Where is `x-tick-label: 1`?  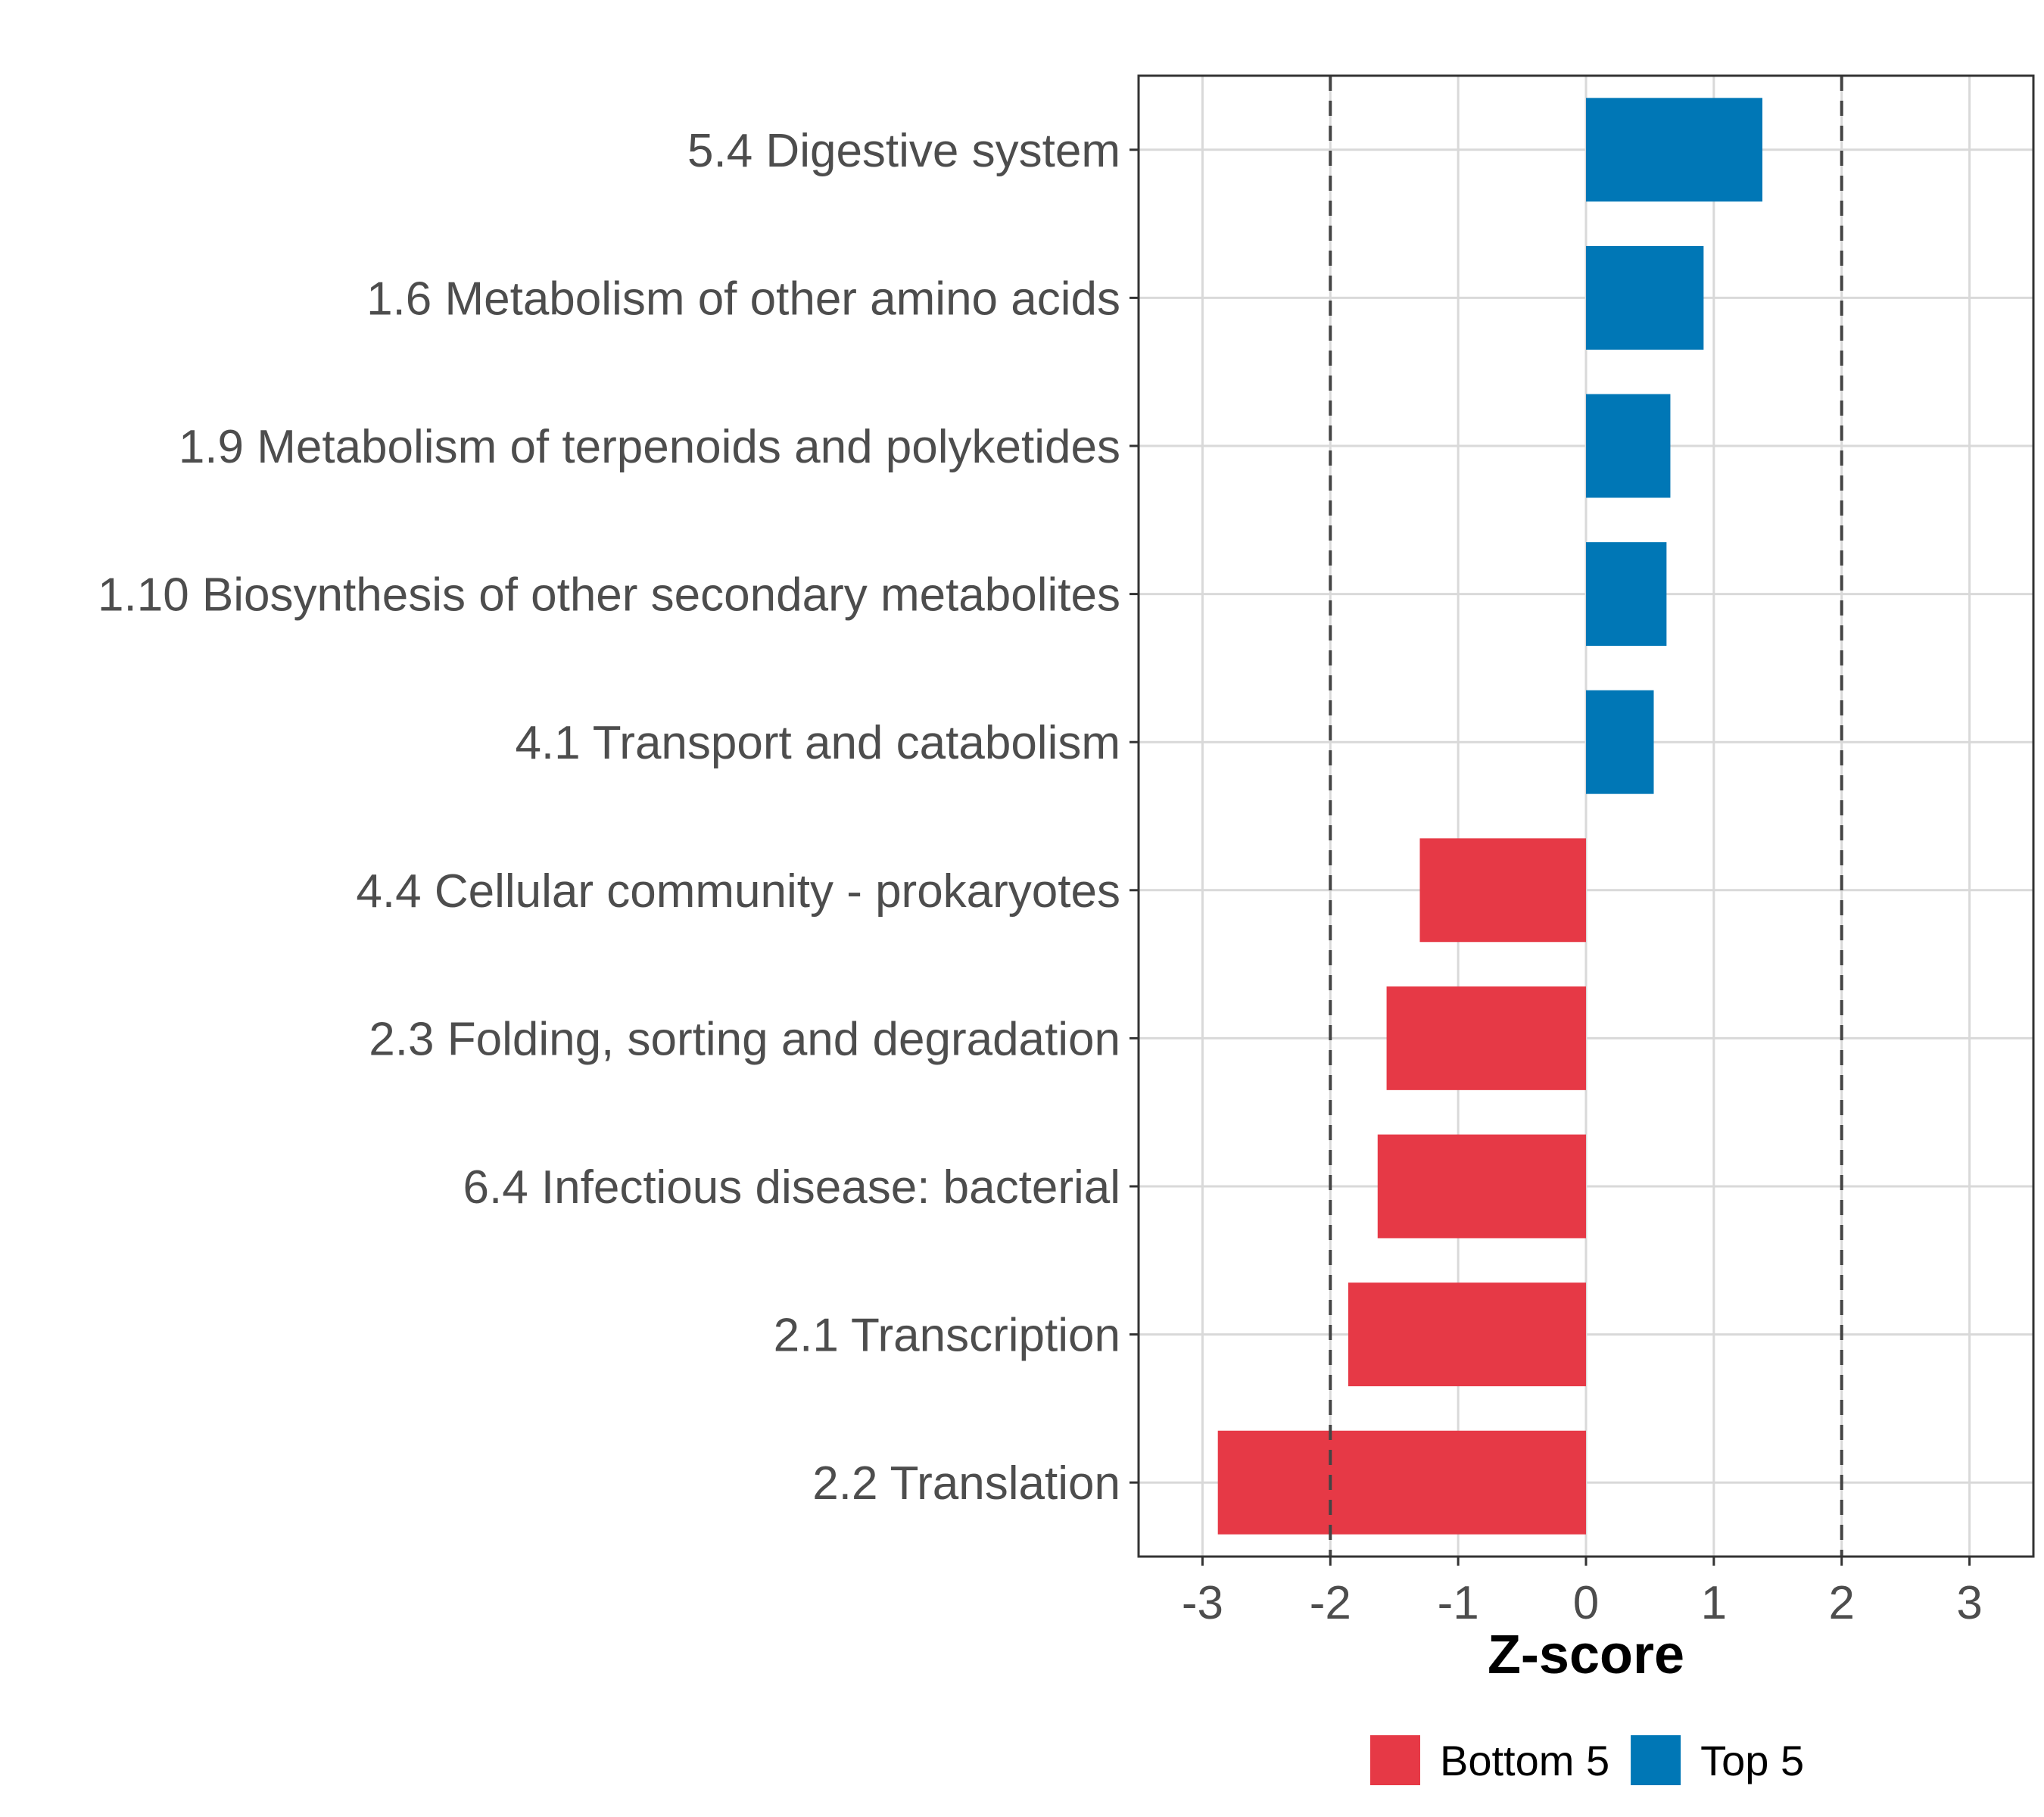
x-tick-label: 1 is located at coordinates (1714, 1603).